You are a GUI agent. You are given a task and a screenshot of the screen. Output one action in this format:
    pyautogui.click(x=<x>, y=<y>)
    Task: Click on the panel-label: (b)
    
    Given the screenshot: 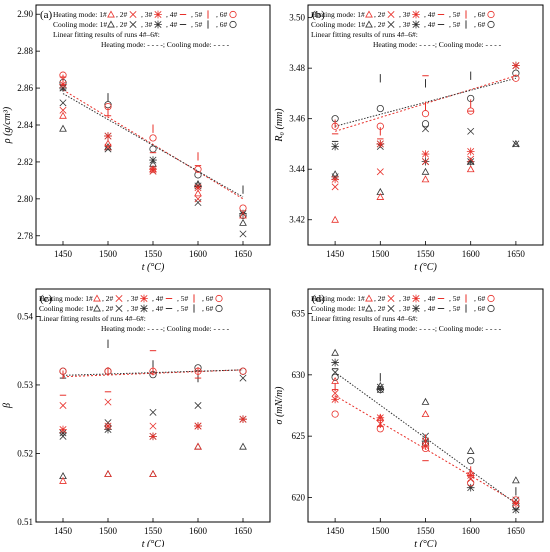 What is the action you would take?
    pyautogui.click(x=318, y=15)
    